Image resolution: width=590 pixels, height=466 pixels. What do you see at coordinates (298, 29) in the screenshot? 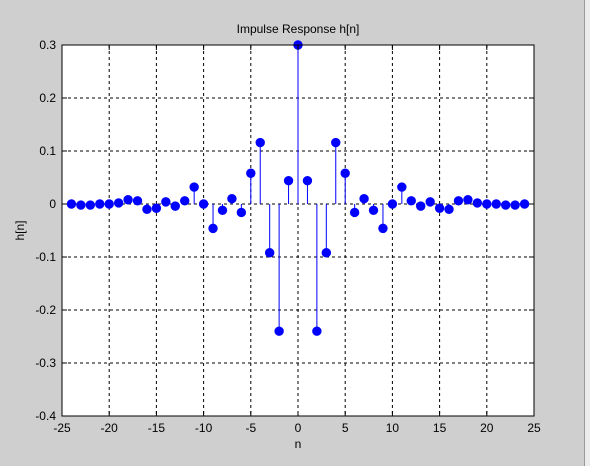
I see `chart-title: Impulse Response h[n]` at bounding box center [298, 29].